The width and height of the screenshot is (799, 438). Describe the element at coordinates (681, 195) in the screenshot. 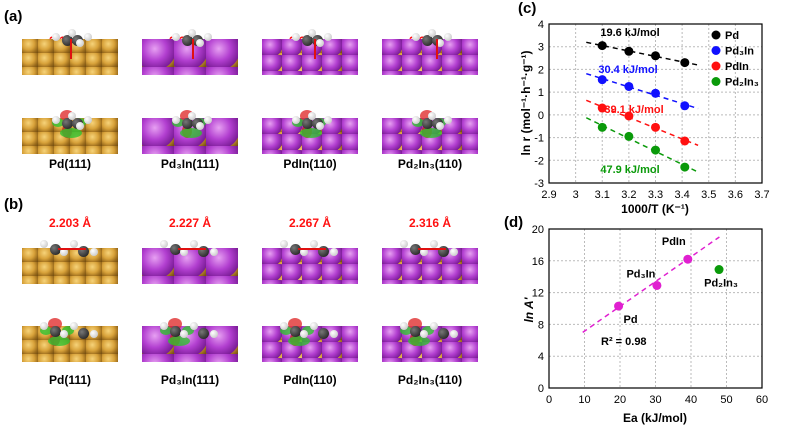

I see `x-tick-label: 3.4` at that location.